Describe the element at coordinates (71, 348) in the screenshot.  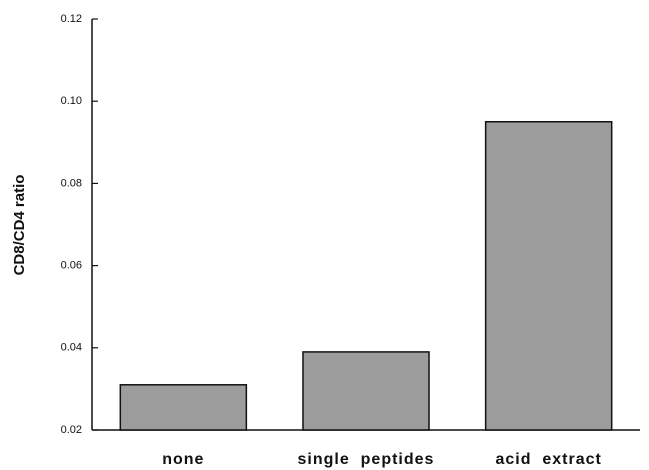
I see `y-tick-label: 0.04` at that location.